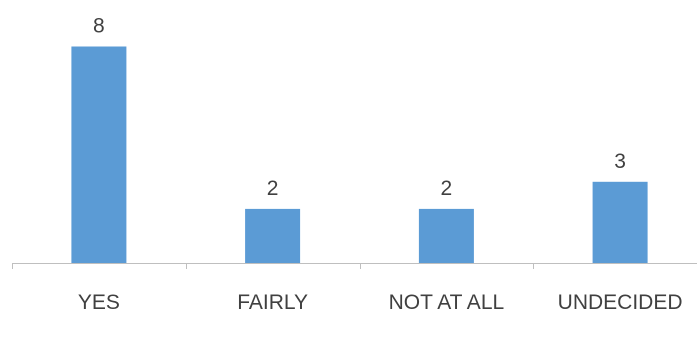 The image size is (697, 345). I want to click on data-label-yes: 8, so click(99, 26).